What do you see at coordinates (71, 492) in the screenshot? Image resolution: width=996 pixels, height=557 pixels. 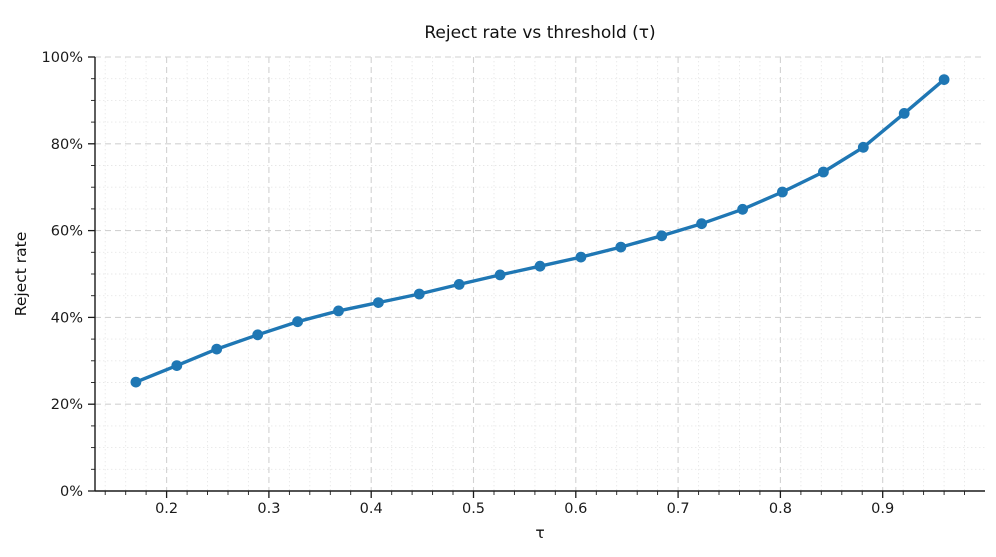 I see `y-tick-label: 0%` at bounding box center [71, 492].